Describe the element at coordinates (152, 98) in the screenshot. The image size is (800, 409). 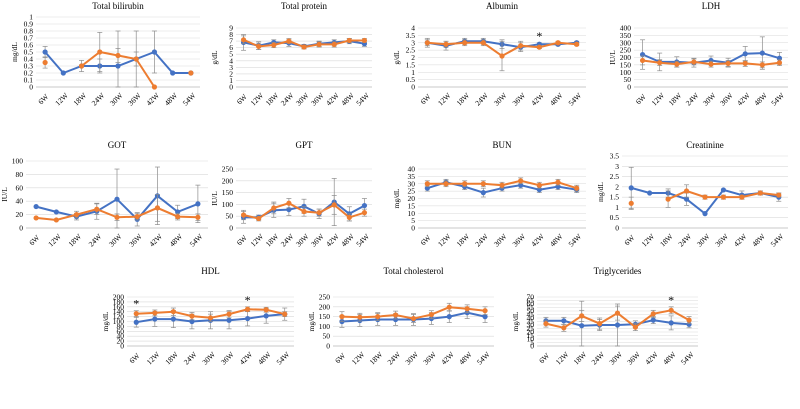
I see `x-tick-label: 42W` at that location.